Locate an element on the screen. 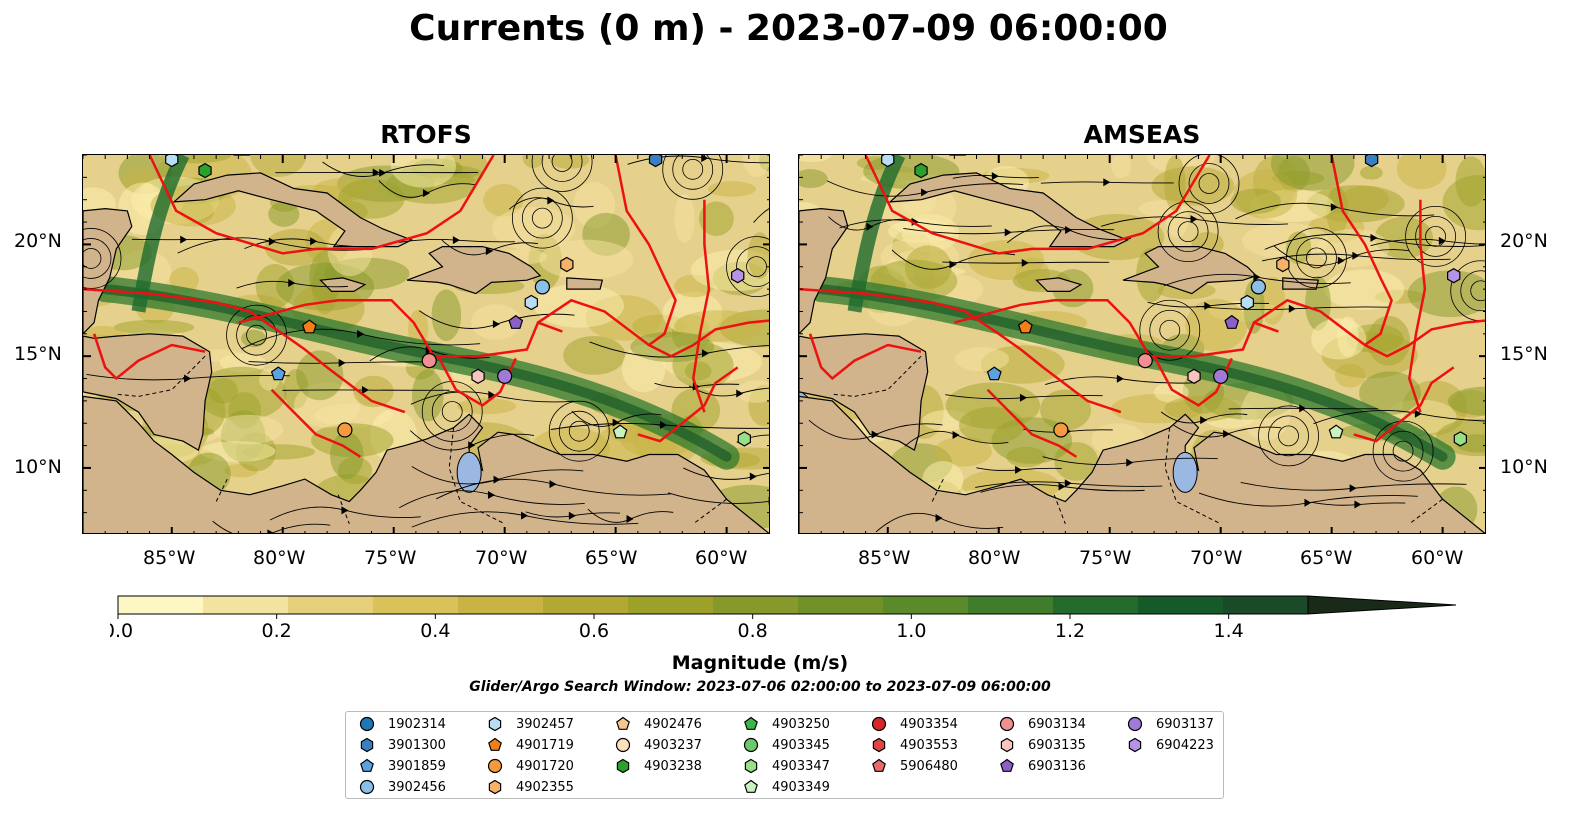 This screenshot has height=827, width=1577. legend-entry: 6903137 is located at coordinates (1169, 724).